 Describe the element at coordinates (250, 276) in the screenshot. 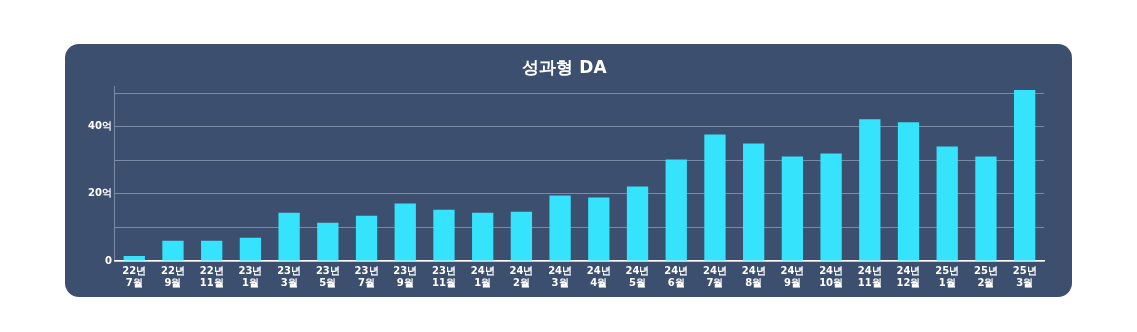

I see `x-tick-label: 23년 1월` at that location.